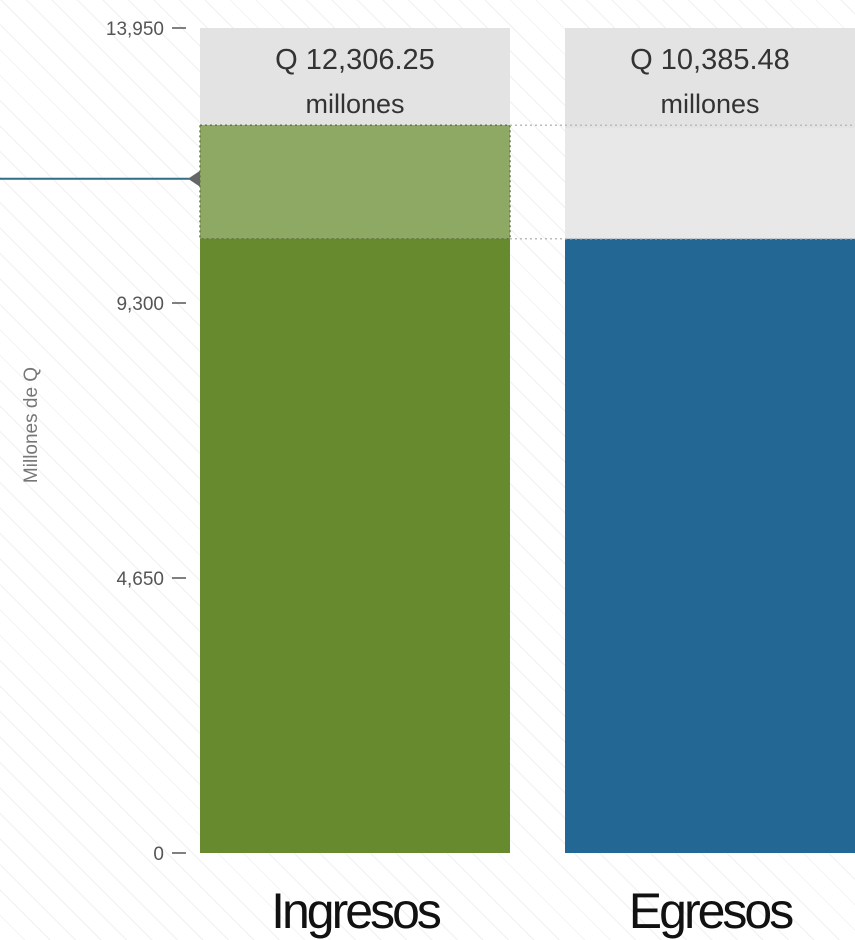 The height and width of the screenshot is (940, 855). What do you see at coordinates (711, 911) in the screenshot?
I see `category-label: Egresos` at bounding box center [711, 911].